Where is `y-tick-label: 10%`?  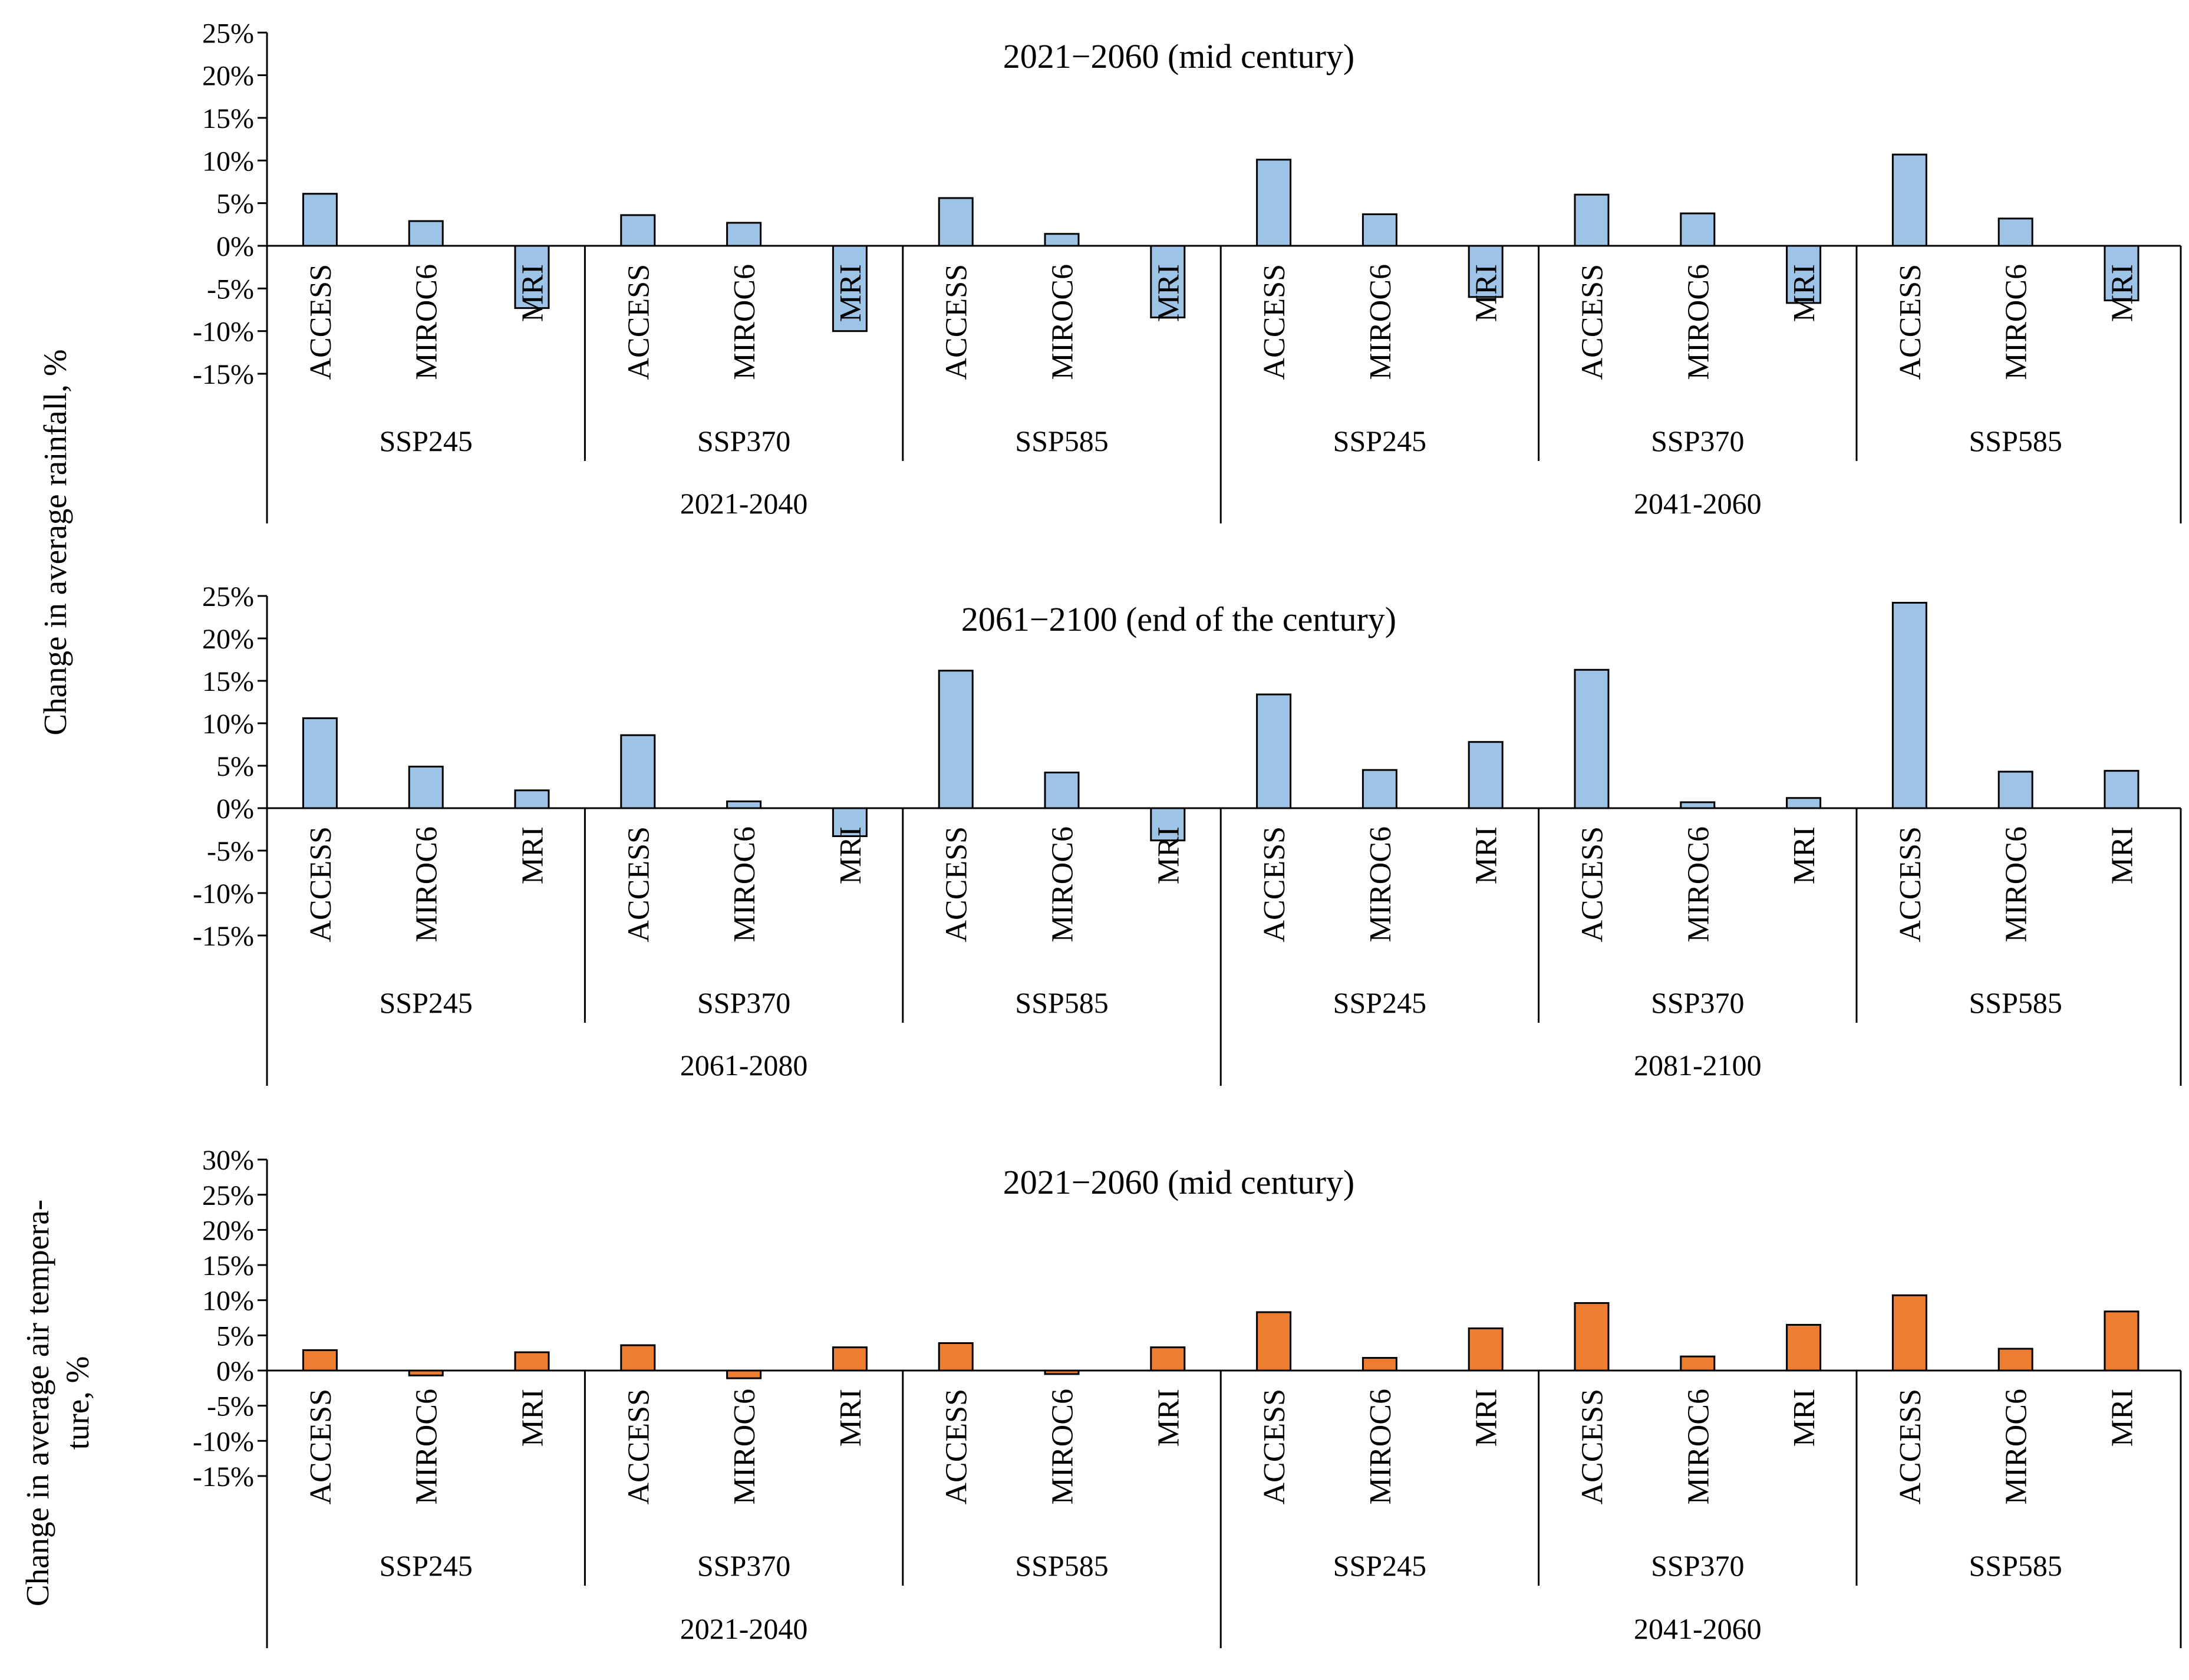 y-tick-label: 10% is located at coordinates (228, 1301).